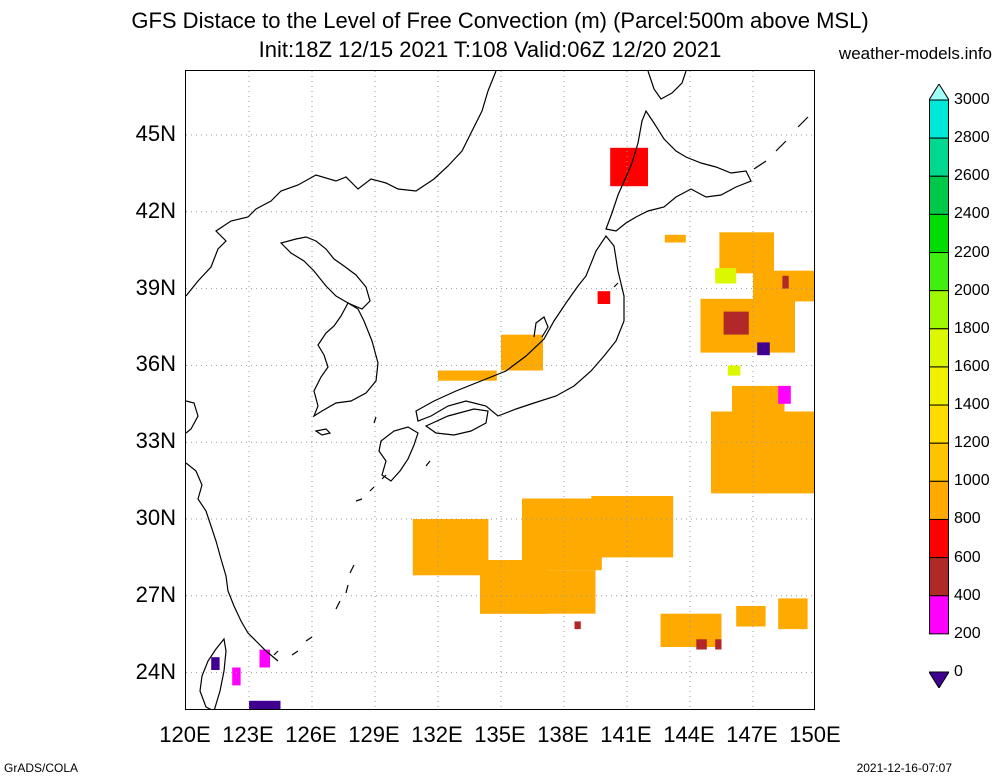  Describe the element at coordinates (541, 327) in the screenshot. I see `noto-peninsula` at that location.